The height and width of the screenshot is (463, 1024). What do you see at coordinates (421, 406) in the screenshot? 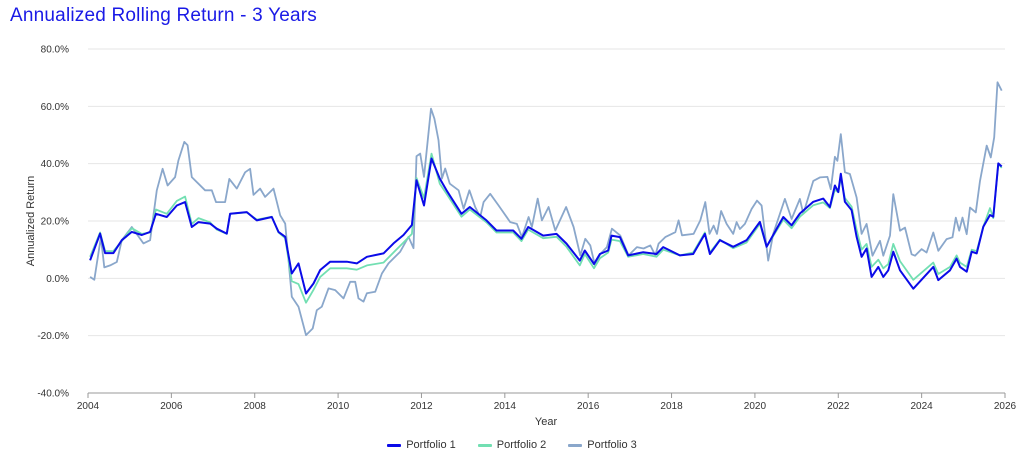
I see `x-tick-label: 2012` at bounding box center [421, 406].